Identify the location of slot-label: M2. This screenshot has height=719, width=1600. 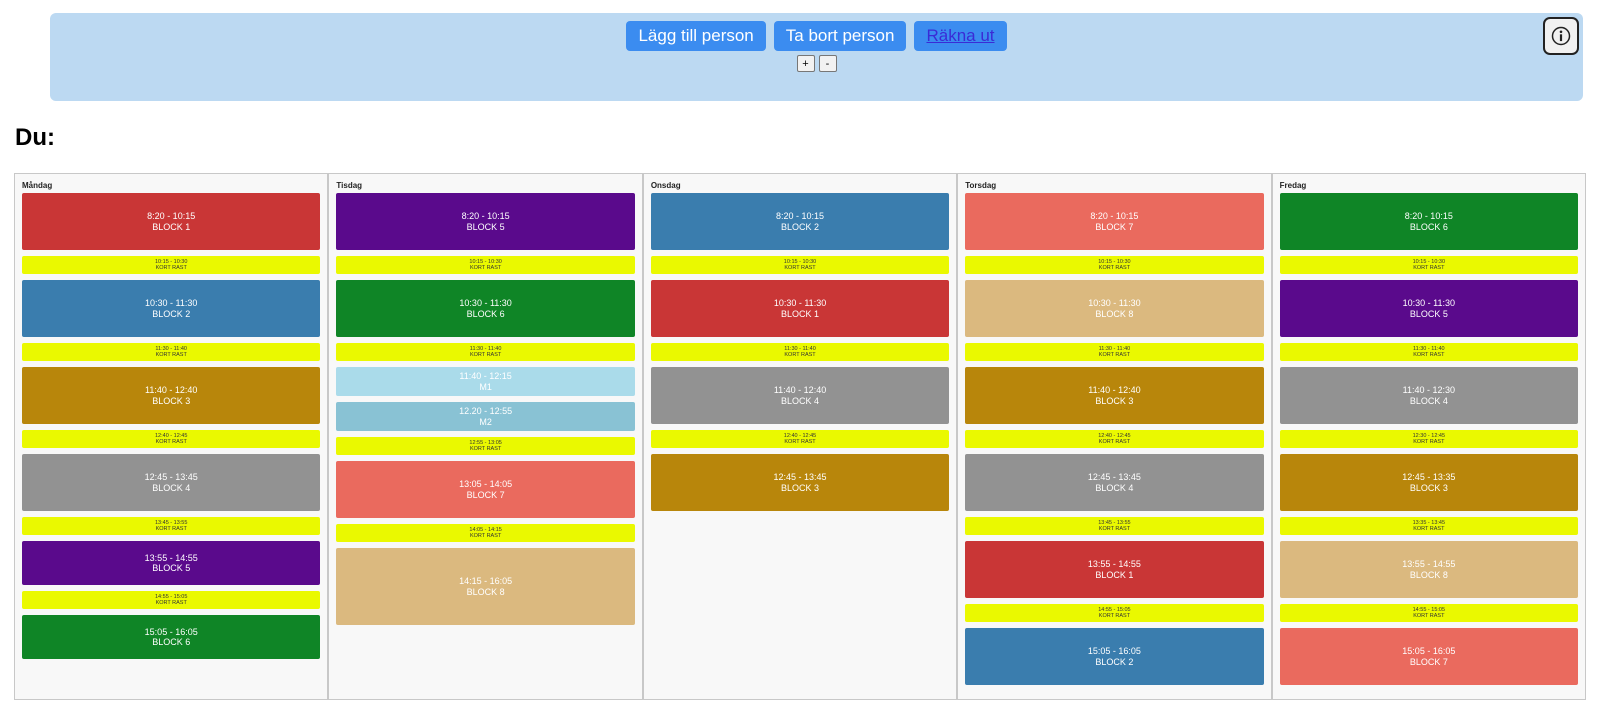
(485, 421).